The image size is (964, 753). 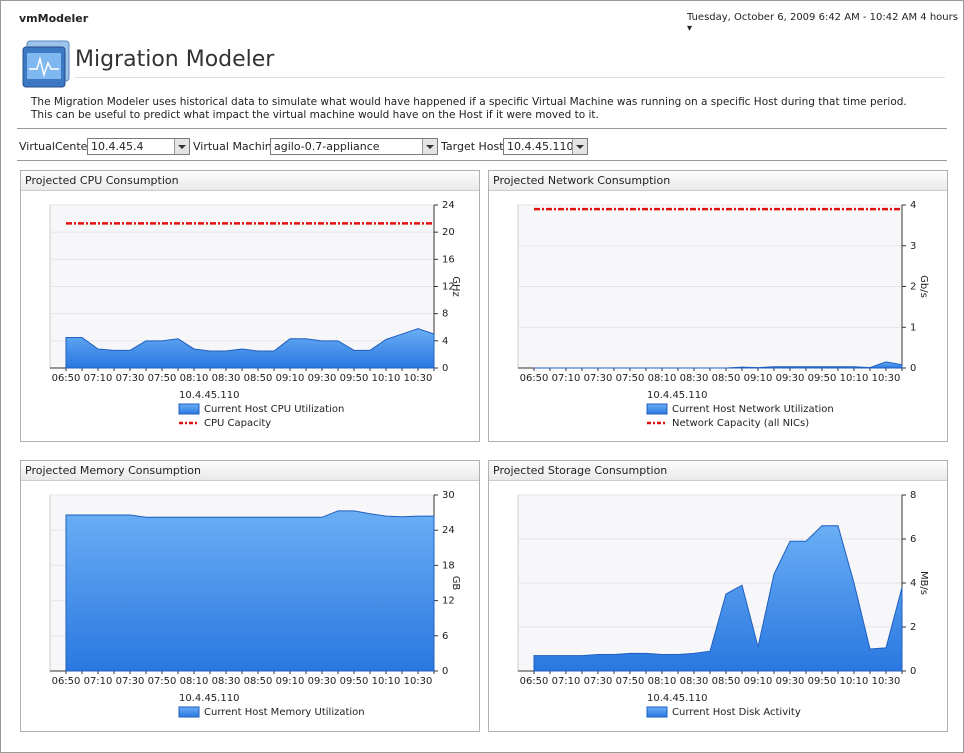 I want to click on legend-label: CPU Capacity, so click(x=237, y=423).